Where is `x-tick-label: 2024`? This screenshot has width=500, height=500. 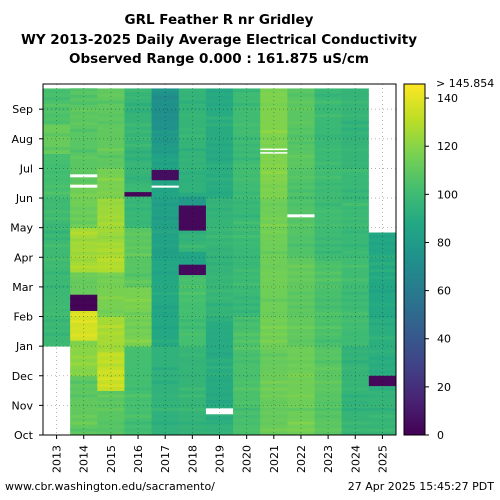 x-tick-label: 2024 is located at coordinates (355, 459).